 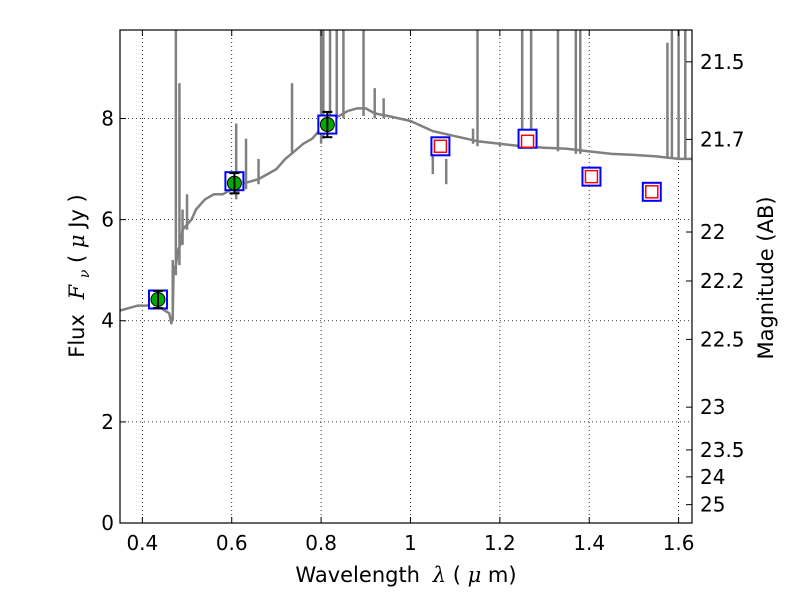 I want to click on y2-tick-label: 23.5, so click(x=722, y=450).